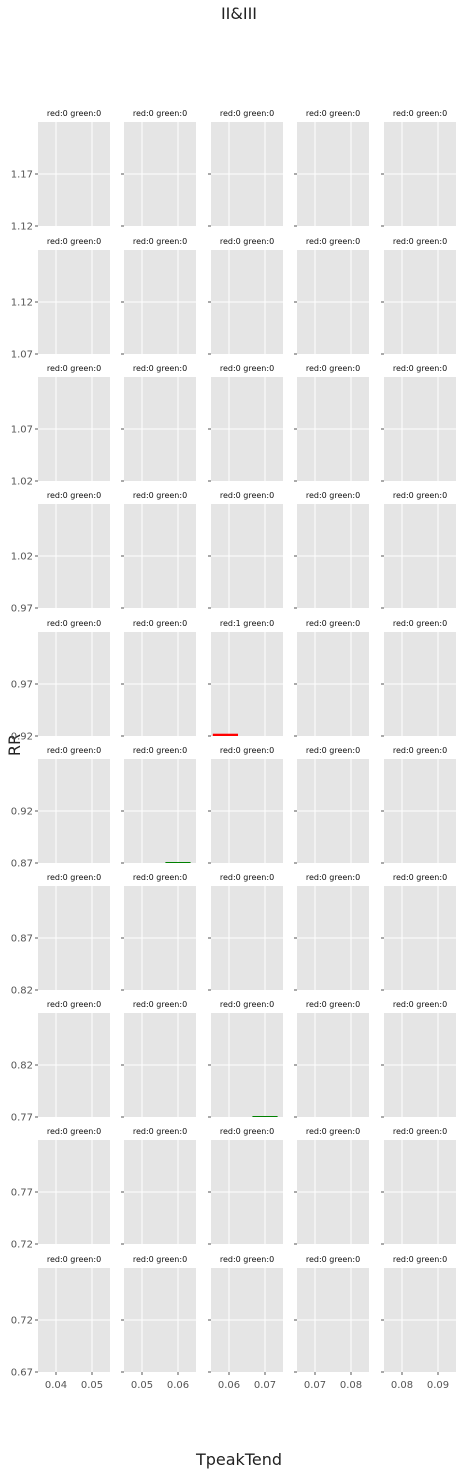  What do you see at coordinates (239, 13) in the screenshot?
I see `chart-title: II&III` at bounding box center [239, 13].